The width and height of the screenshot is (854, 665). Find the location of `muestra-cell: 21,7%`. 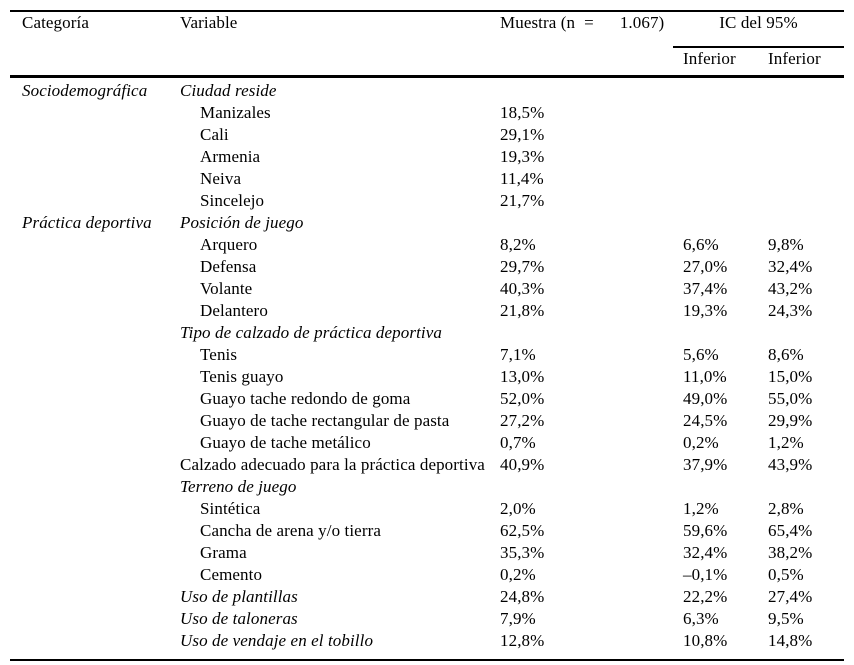

muestra-cell: 21,7% is located at coordinates (522, 200).